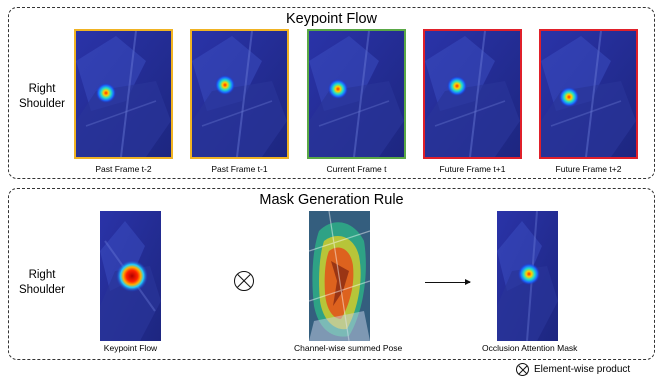 This screenshot has width=662, height=379. I want to click on legend-label: Element-wise product, so click(582, 369).